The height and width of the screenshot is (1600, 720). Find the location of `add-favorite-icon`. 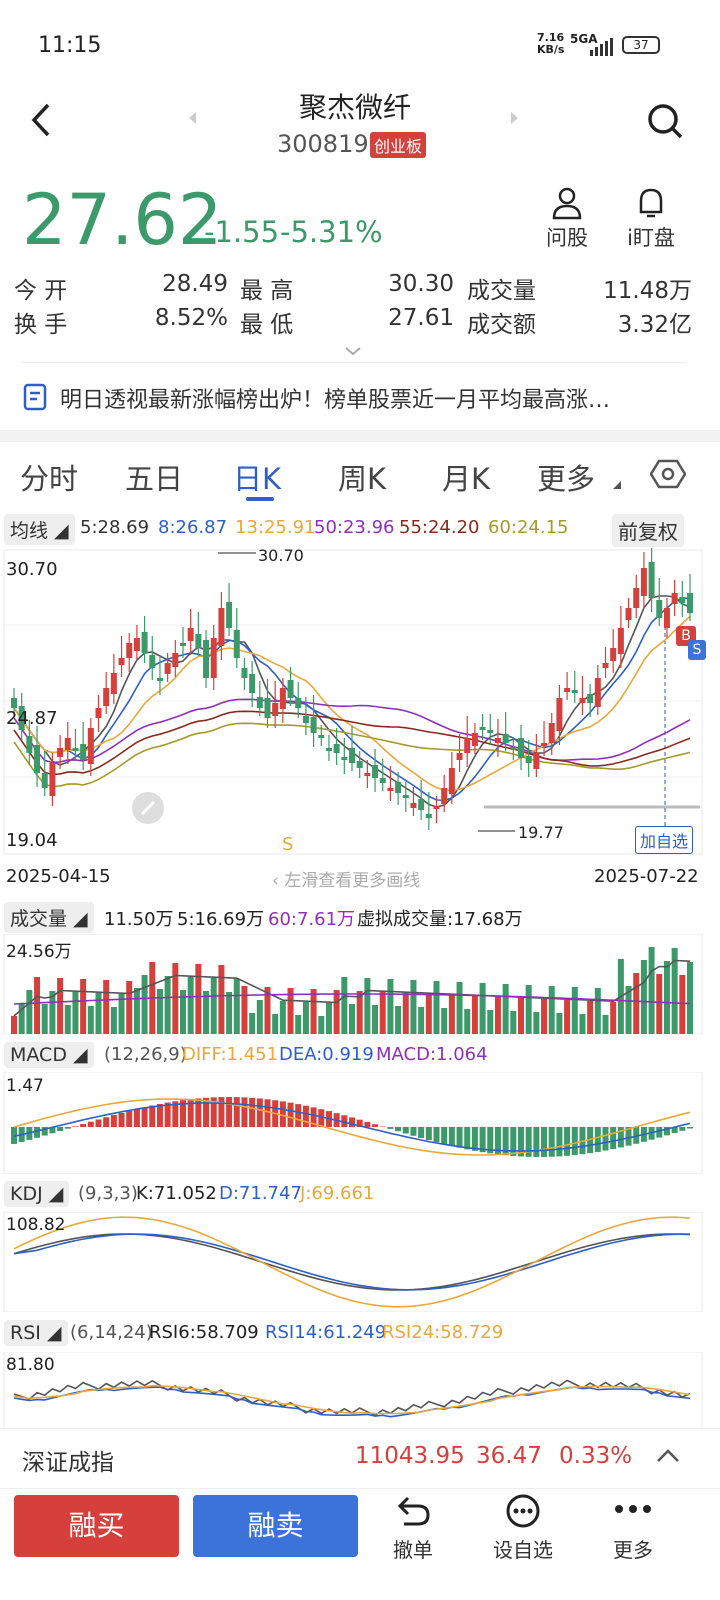

add-favorite-icon is located at coordinates (523, 1511).